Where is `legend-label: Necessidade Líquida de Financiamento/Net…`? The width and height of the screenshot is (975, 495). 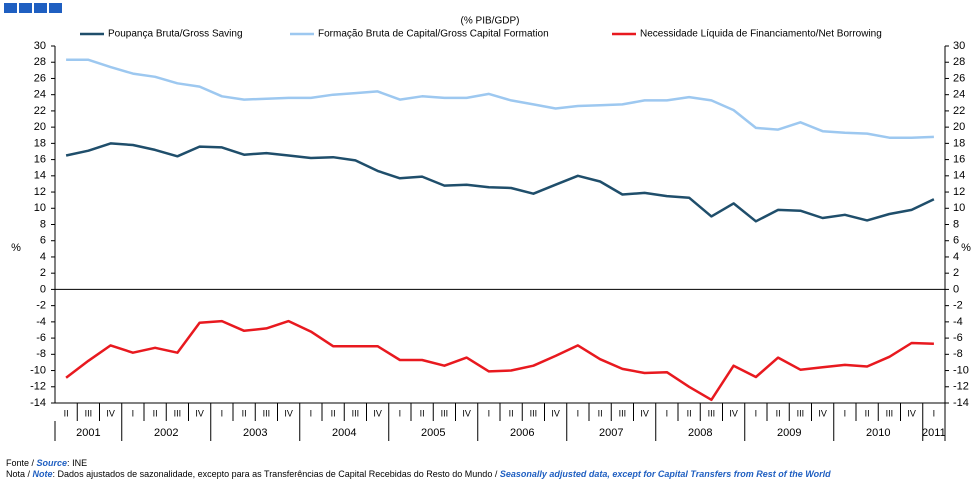
legend-label: Necessidade Líquida de Financiamento/Net… is located at coordinates (761, 34).